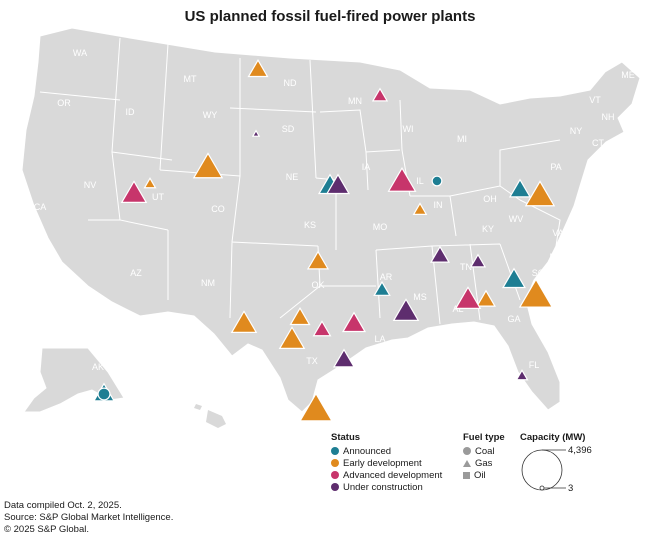  I want to click on source-note: Source: S&P Global Market Intelligence., so click(89, 517).